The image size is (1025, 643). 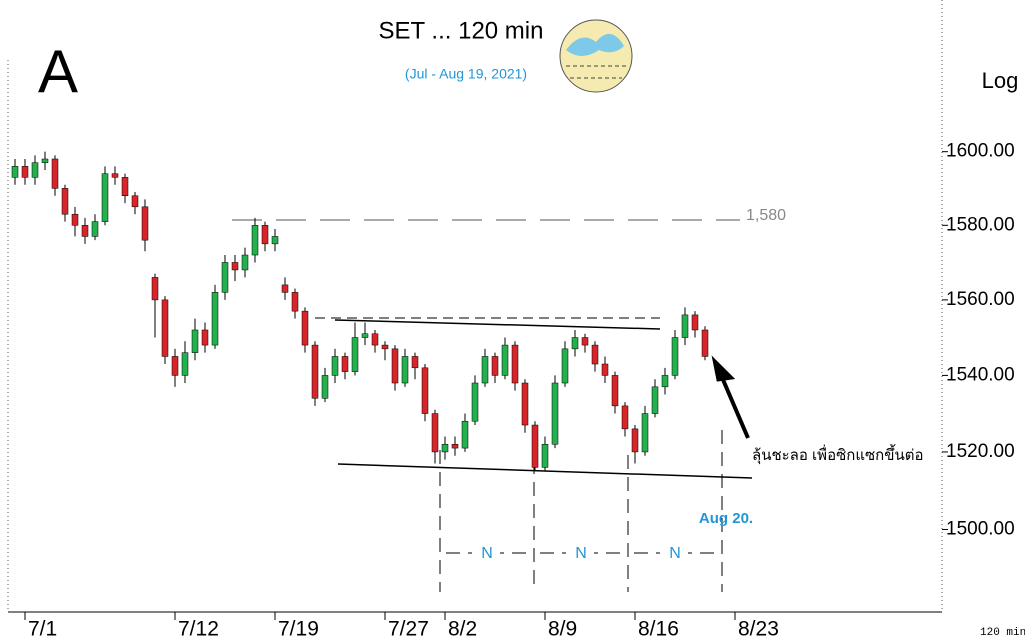 I want to click on y-tick-label: 1500.00, so click(x=980, y=528).